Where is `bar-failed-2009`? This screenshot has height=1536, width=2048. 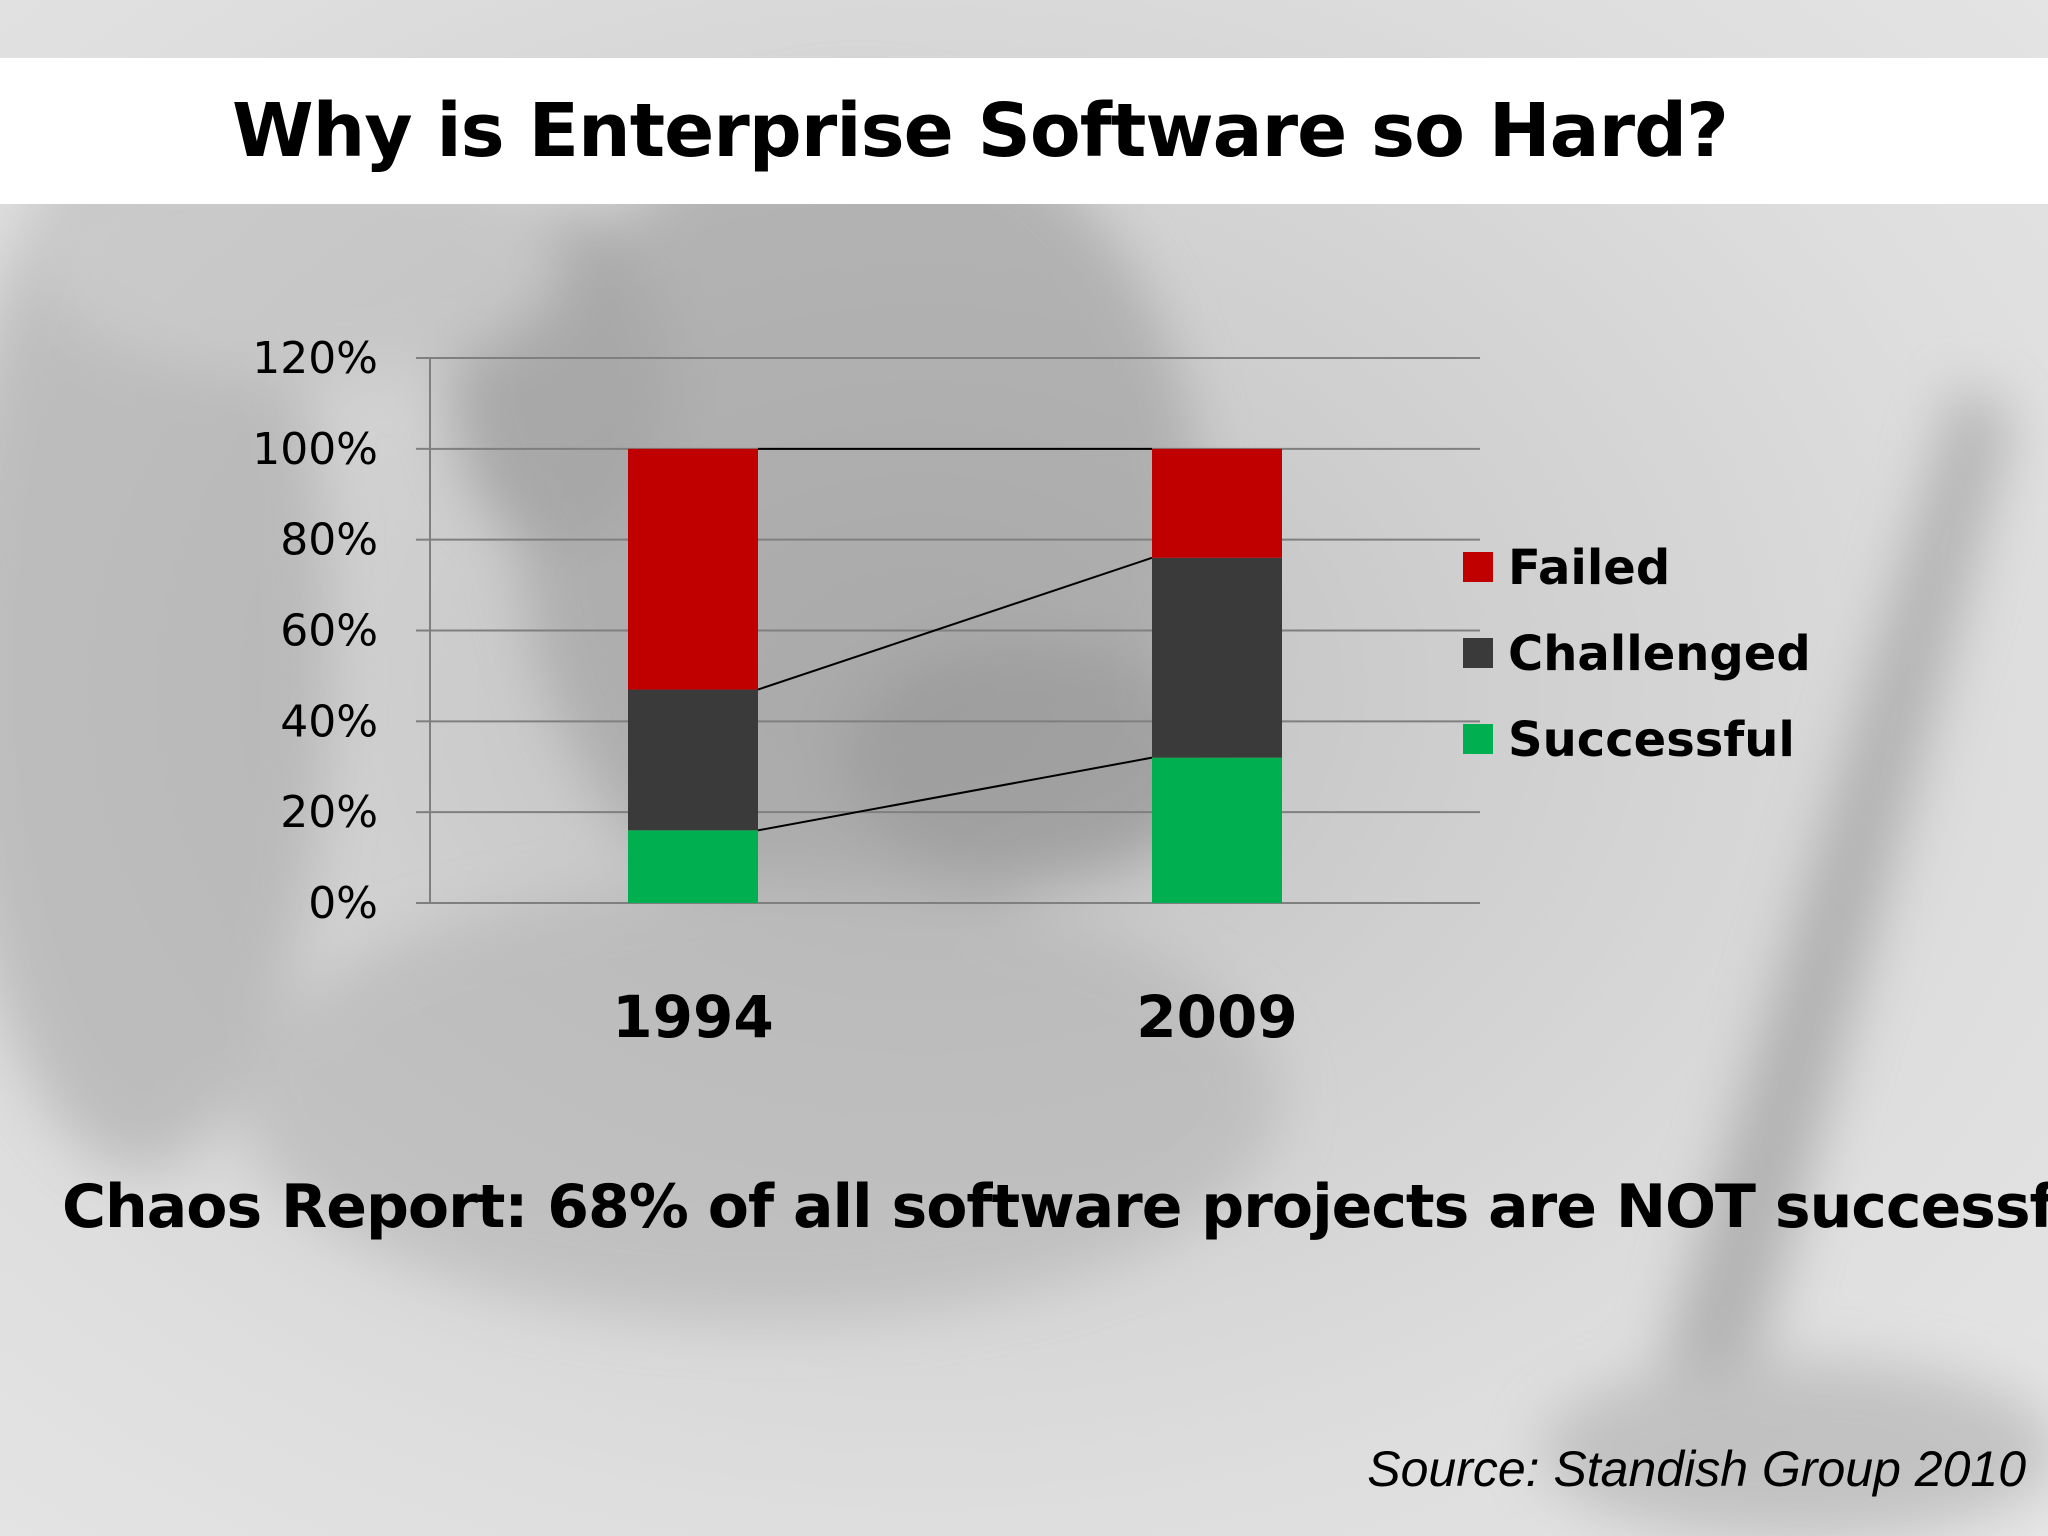 bar-failed-2009 is located at coordinates (1217, 503).